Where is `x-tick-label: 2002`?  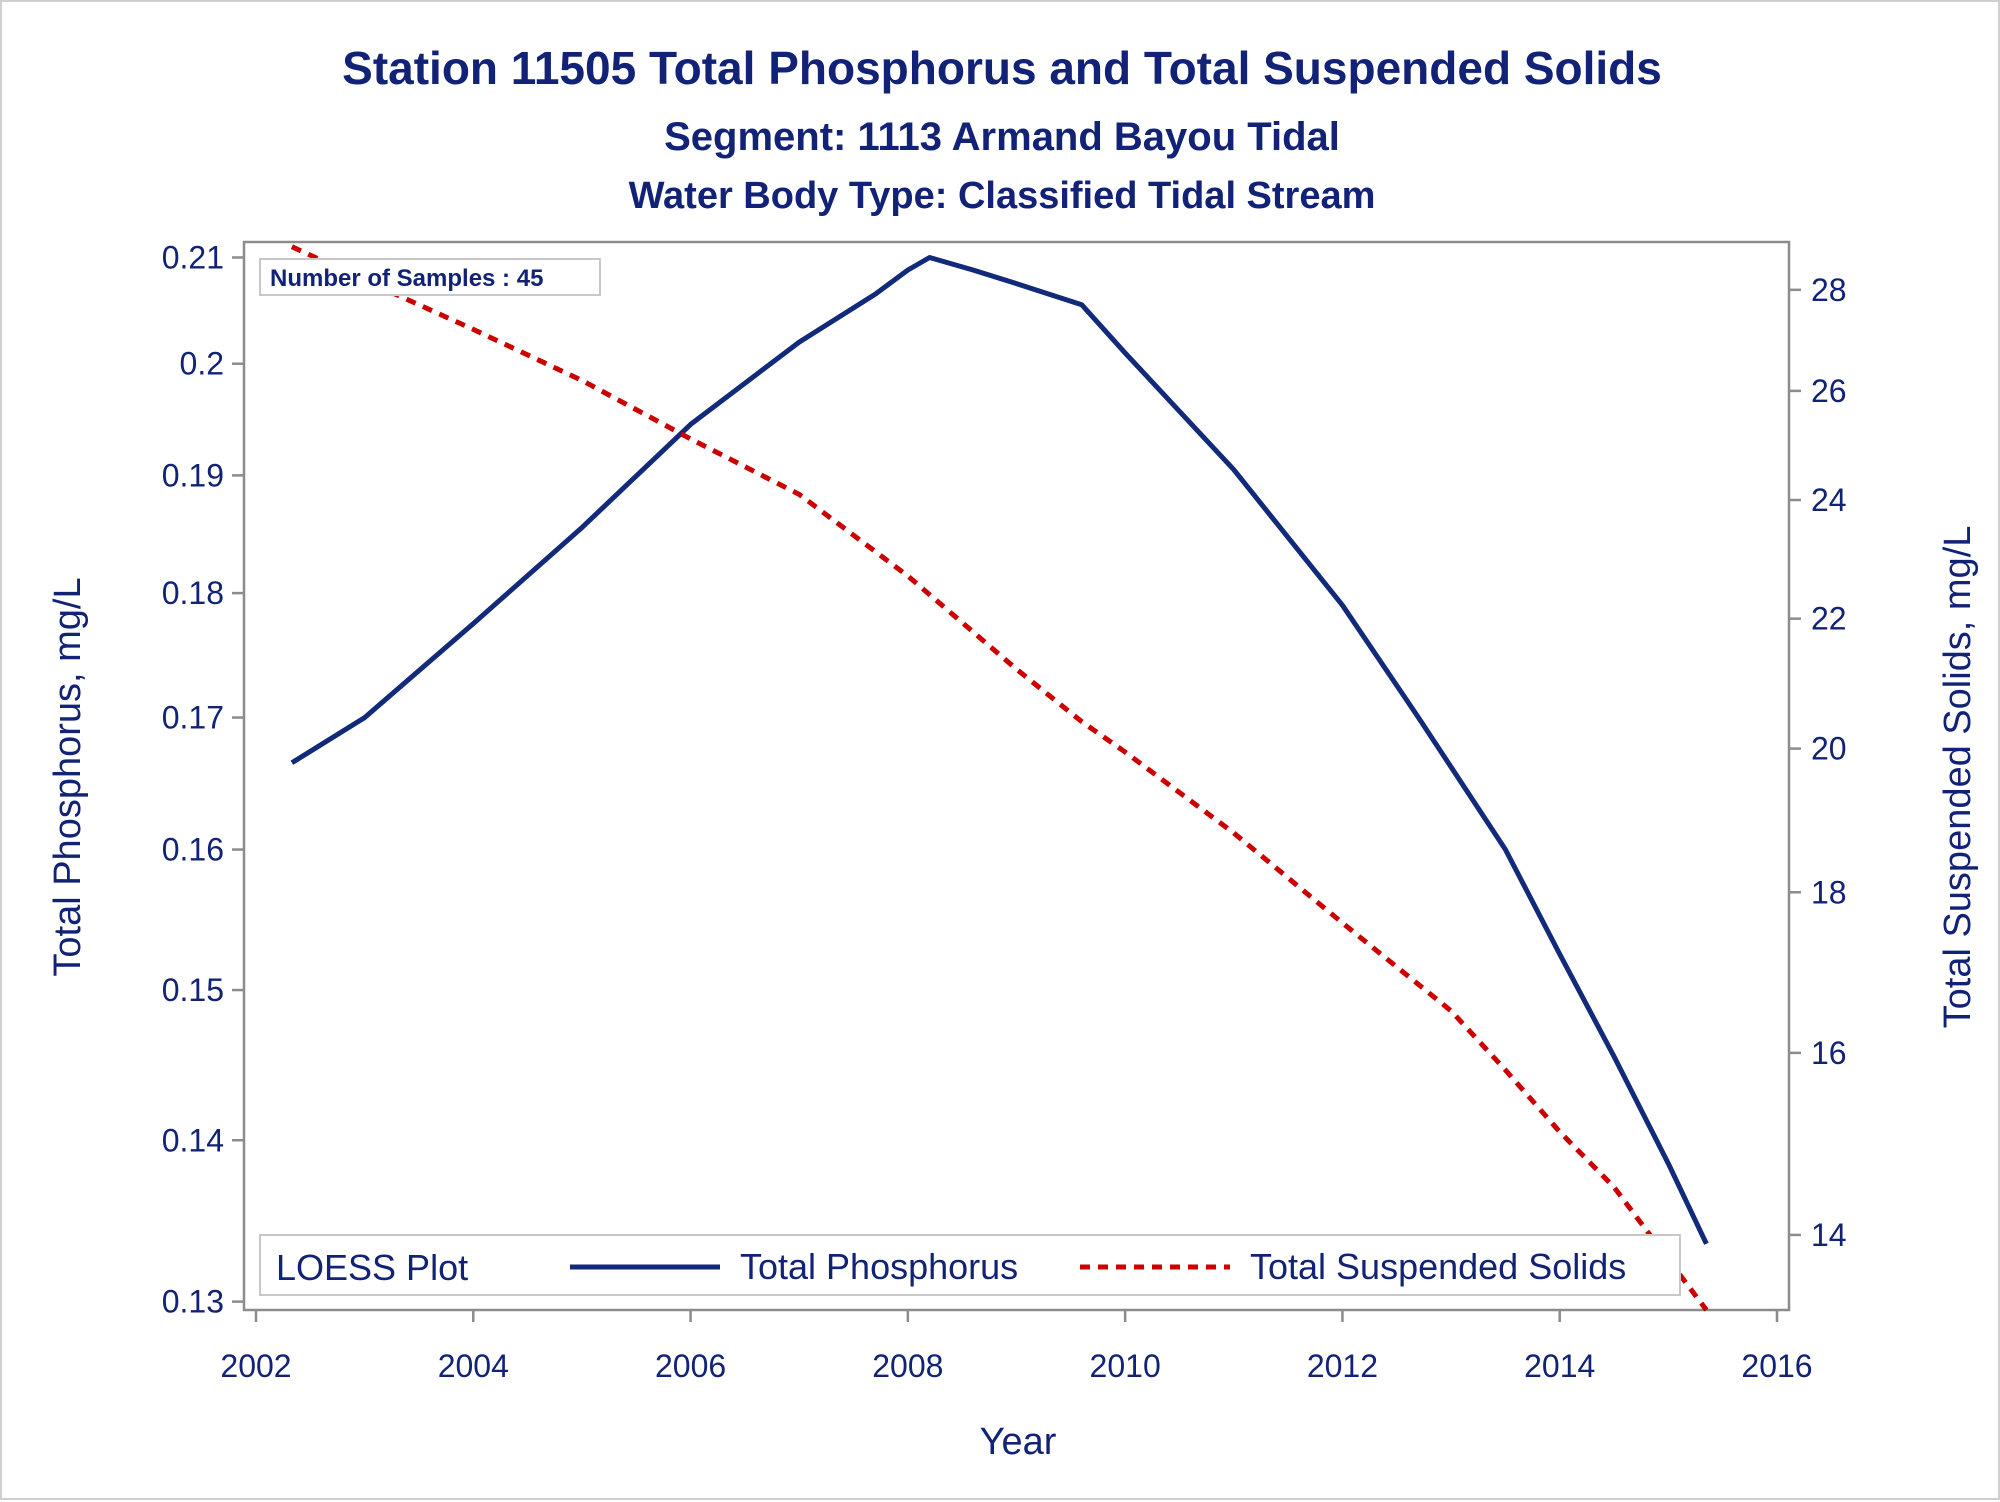 x-tick-label: 2002 is located at coordinates (255, 1366).